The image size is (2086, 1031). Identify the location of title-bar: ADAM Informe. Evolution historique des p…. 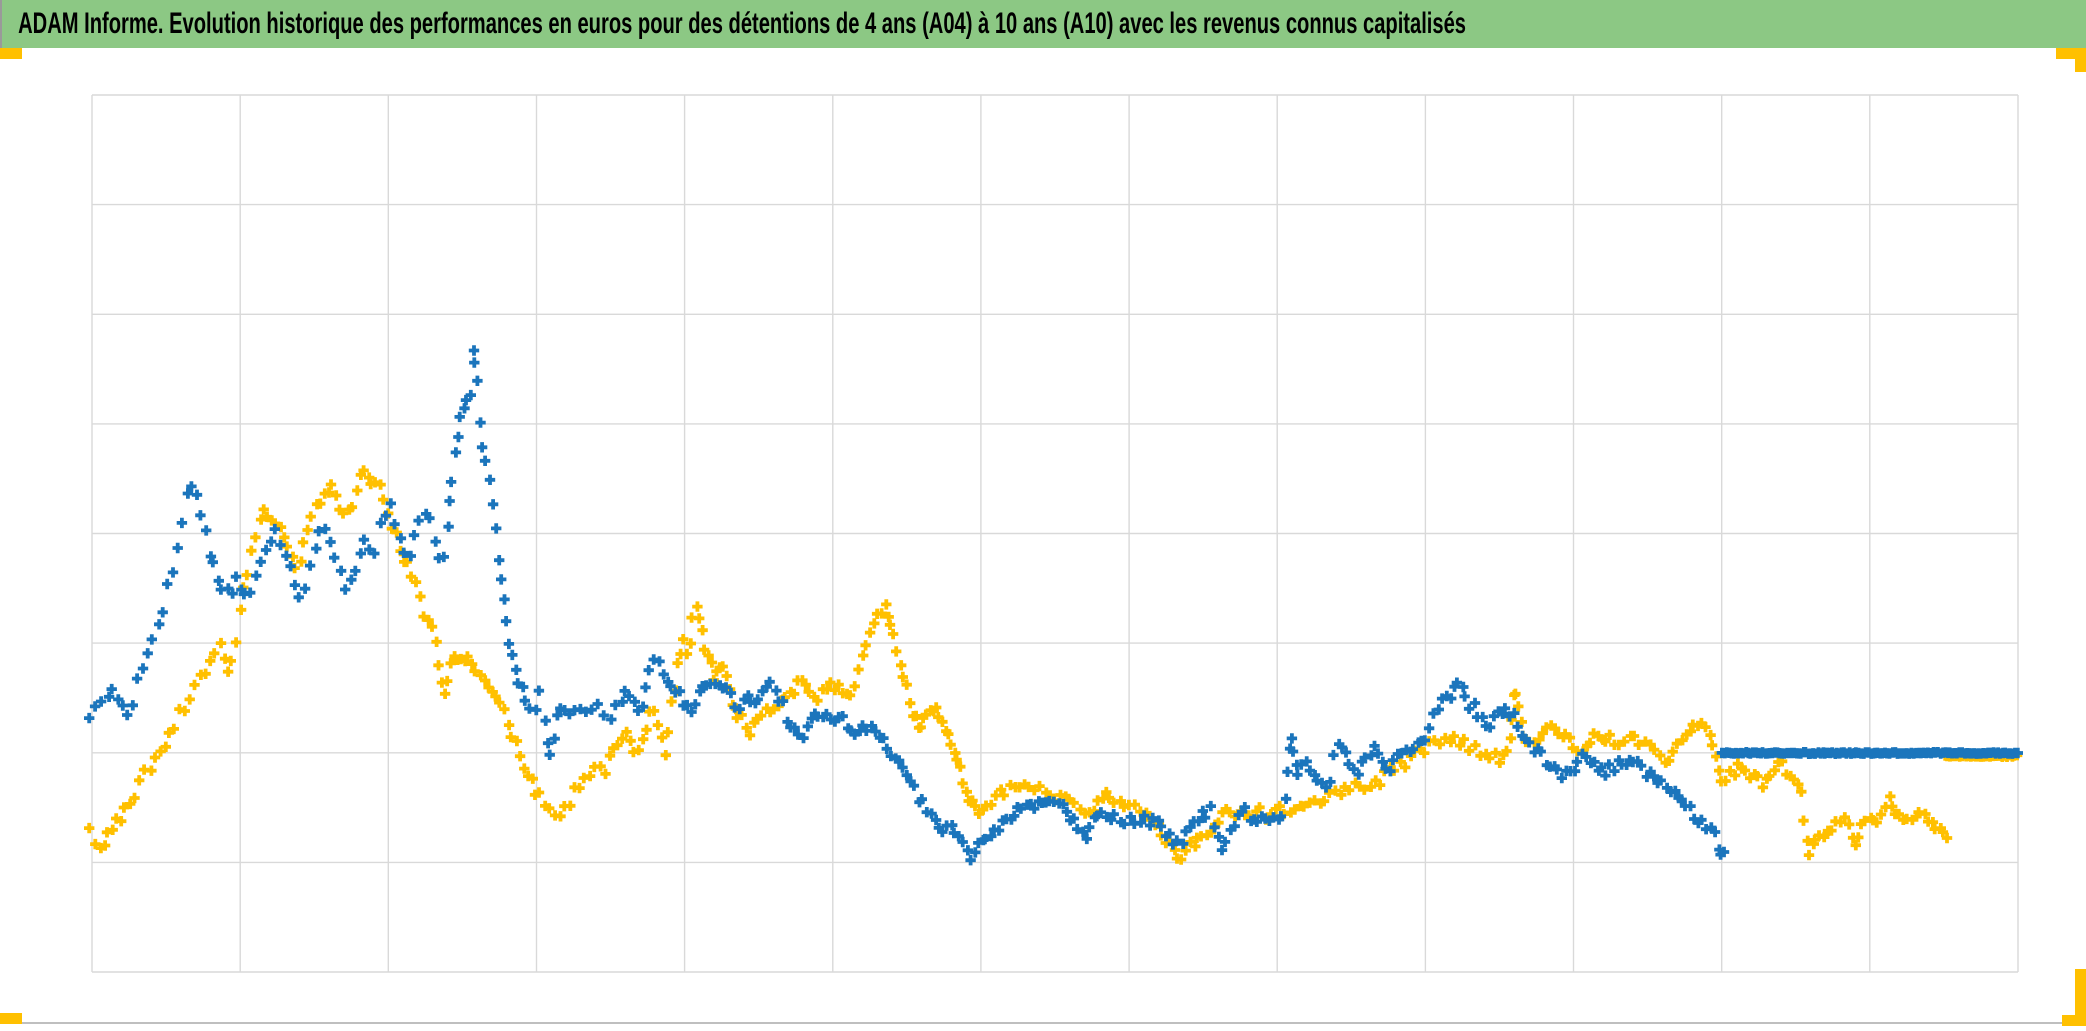
(1043, 24).